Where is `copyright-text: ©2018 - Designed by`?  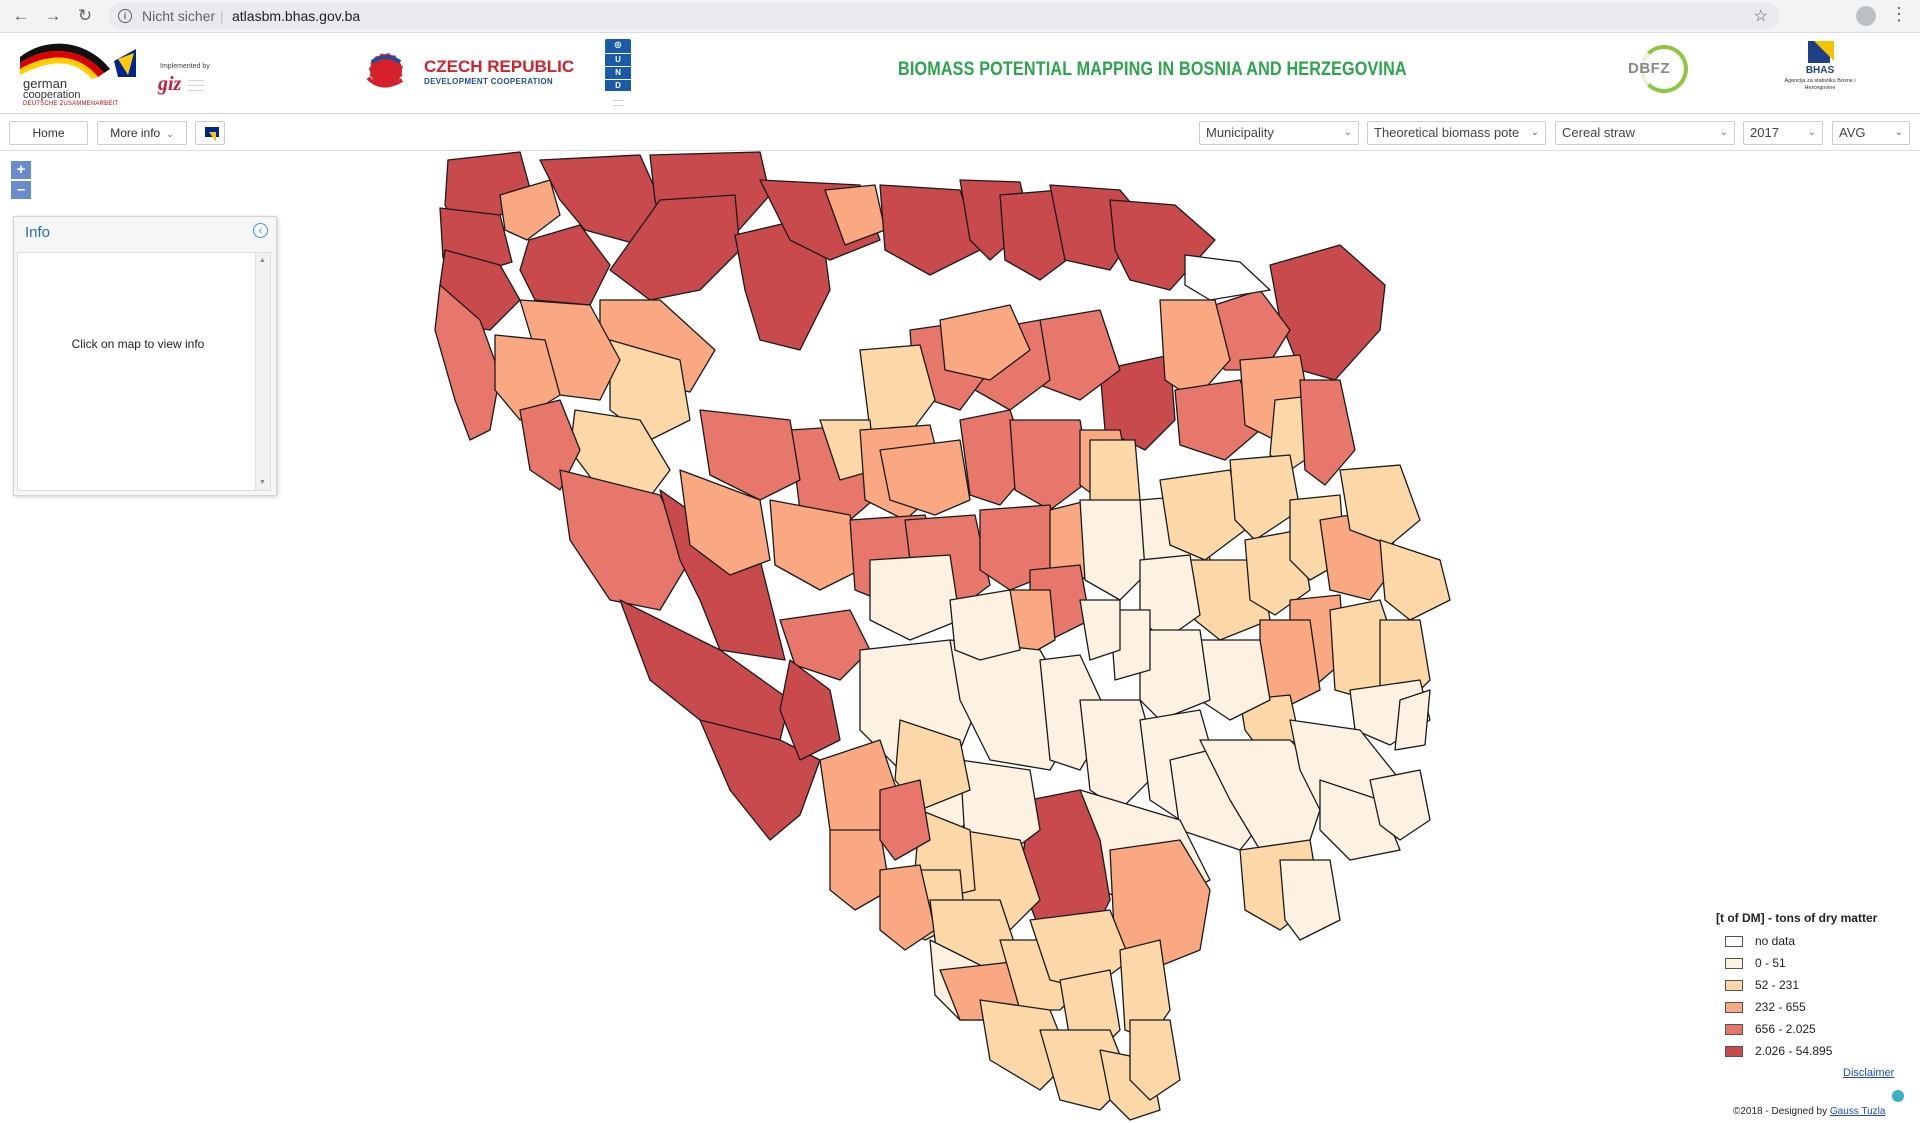 copyright-text: ©2018 - Designed by is located at coordinates (1780, 1111).